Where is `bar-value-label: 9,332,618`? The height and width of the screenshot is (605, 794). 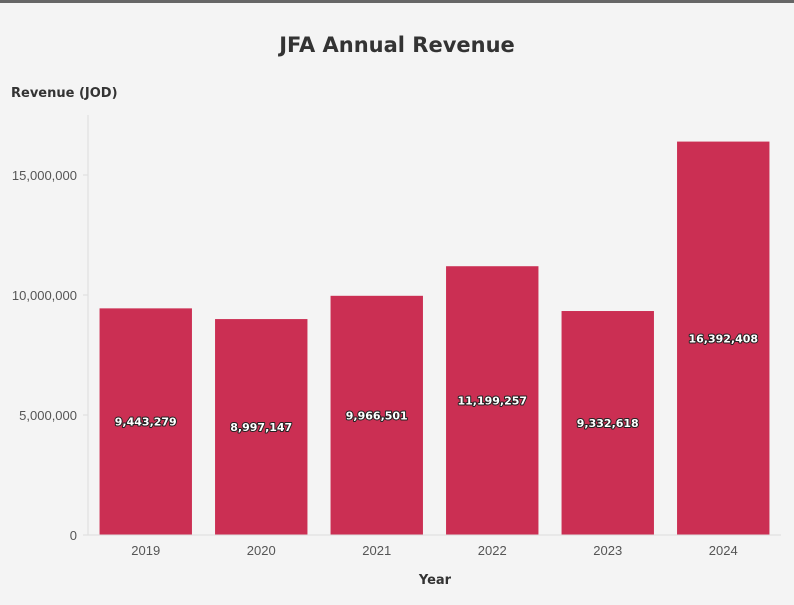
bar-value-label: 9,332,618 is located at coordinates (608, 423).